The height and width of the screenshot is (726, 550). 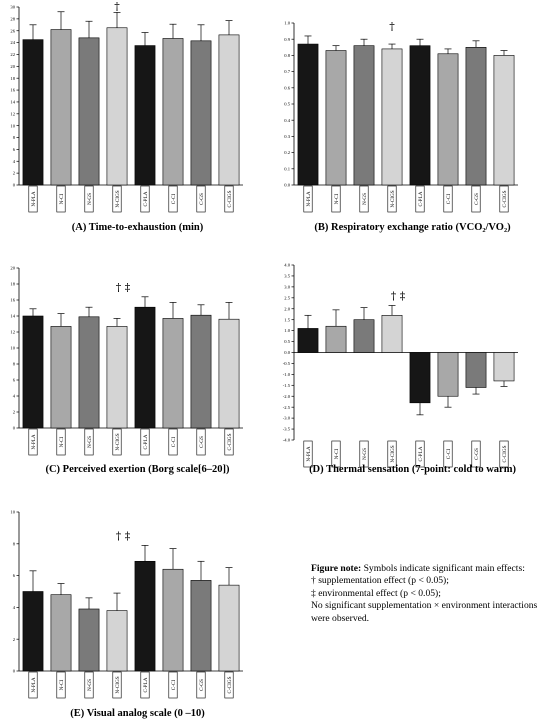 What do you see at coordinates (12, 300) in the screenshot?
I see `y-tick-label: 16` at bounding box center [12, 300].